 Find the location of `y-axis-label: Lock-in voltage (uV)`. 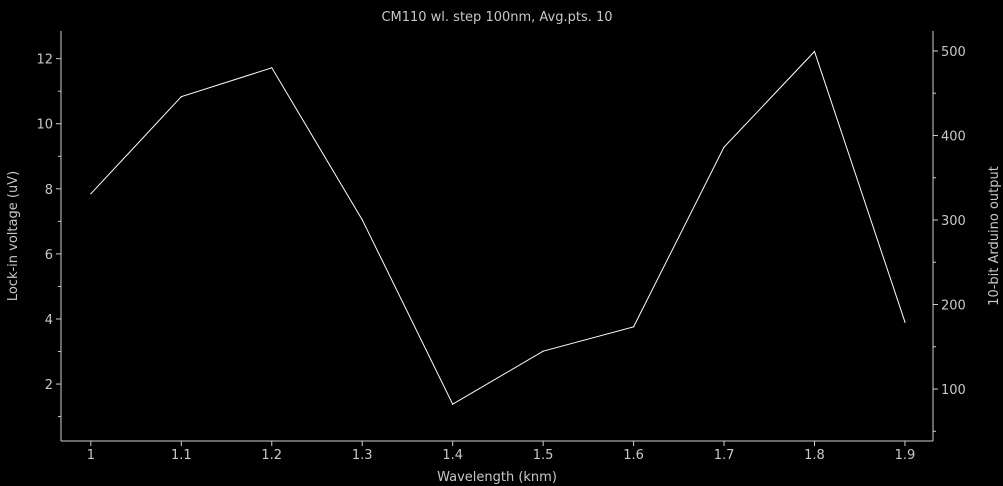

y-axis-label: Lock-in voltage (uV) is located at coordinates (13, 236).